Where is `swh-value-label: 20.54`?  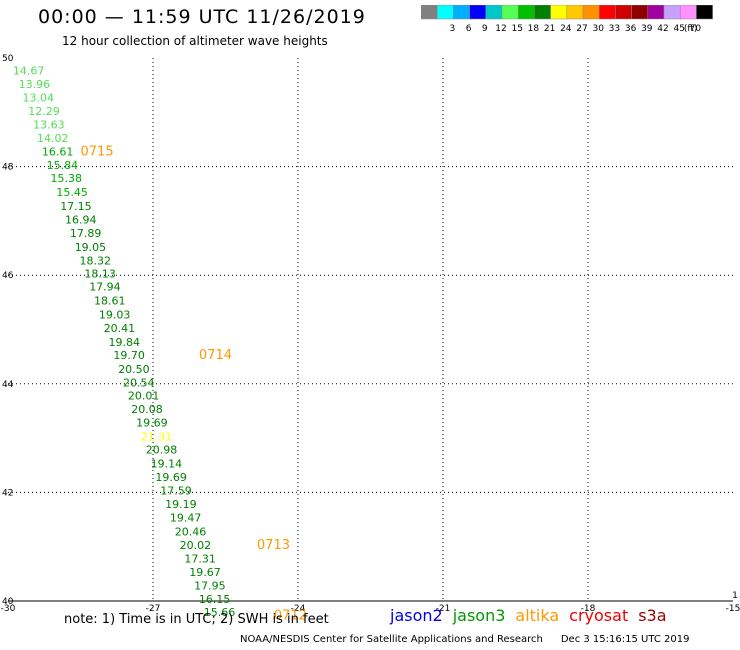
swh-value-label: 20.54 is located at coordinates (138, 383).